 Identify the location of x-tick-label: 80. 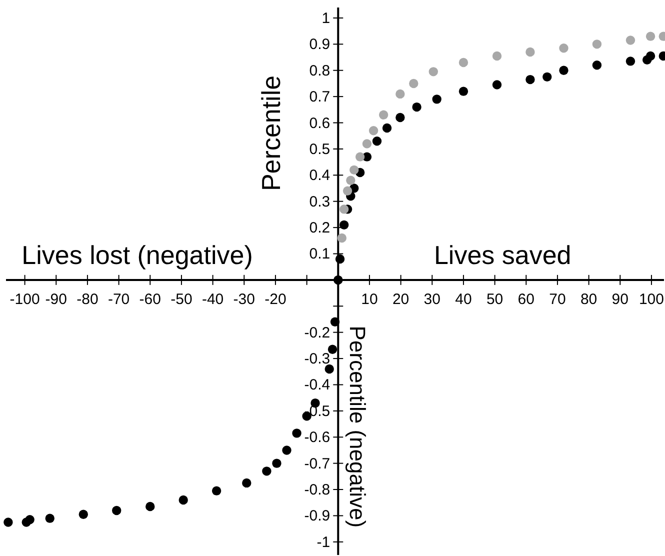
(589, 299).